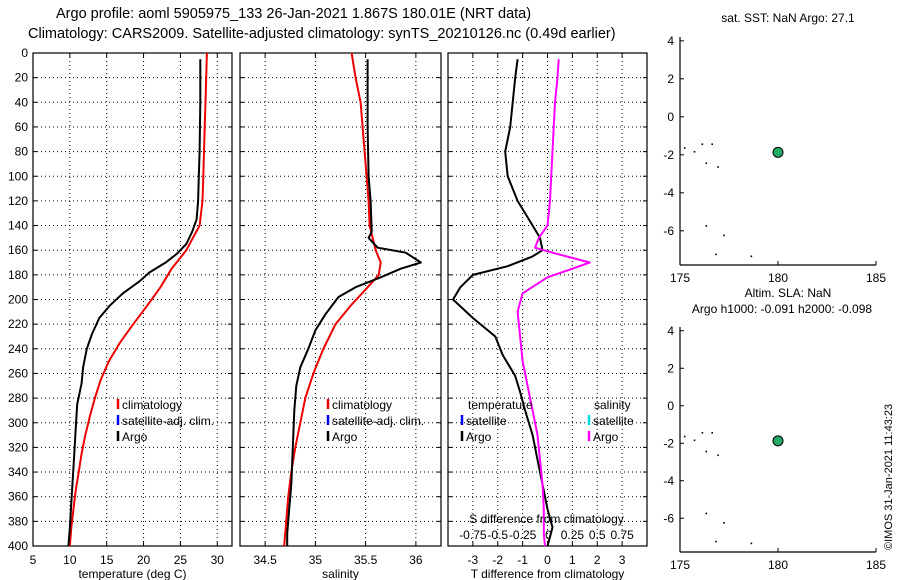 This screenshot has width=900, height=580. What do you see at coordinates (18, 521) in the screenshot?
I see `temp-ytick-label: 380` at bounding box center [18, 521].